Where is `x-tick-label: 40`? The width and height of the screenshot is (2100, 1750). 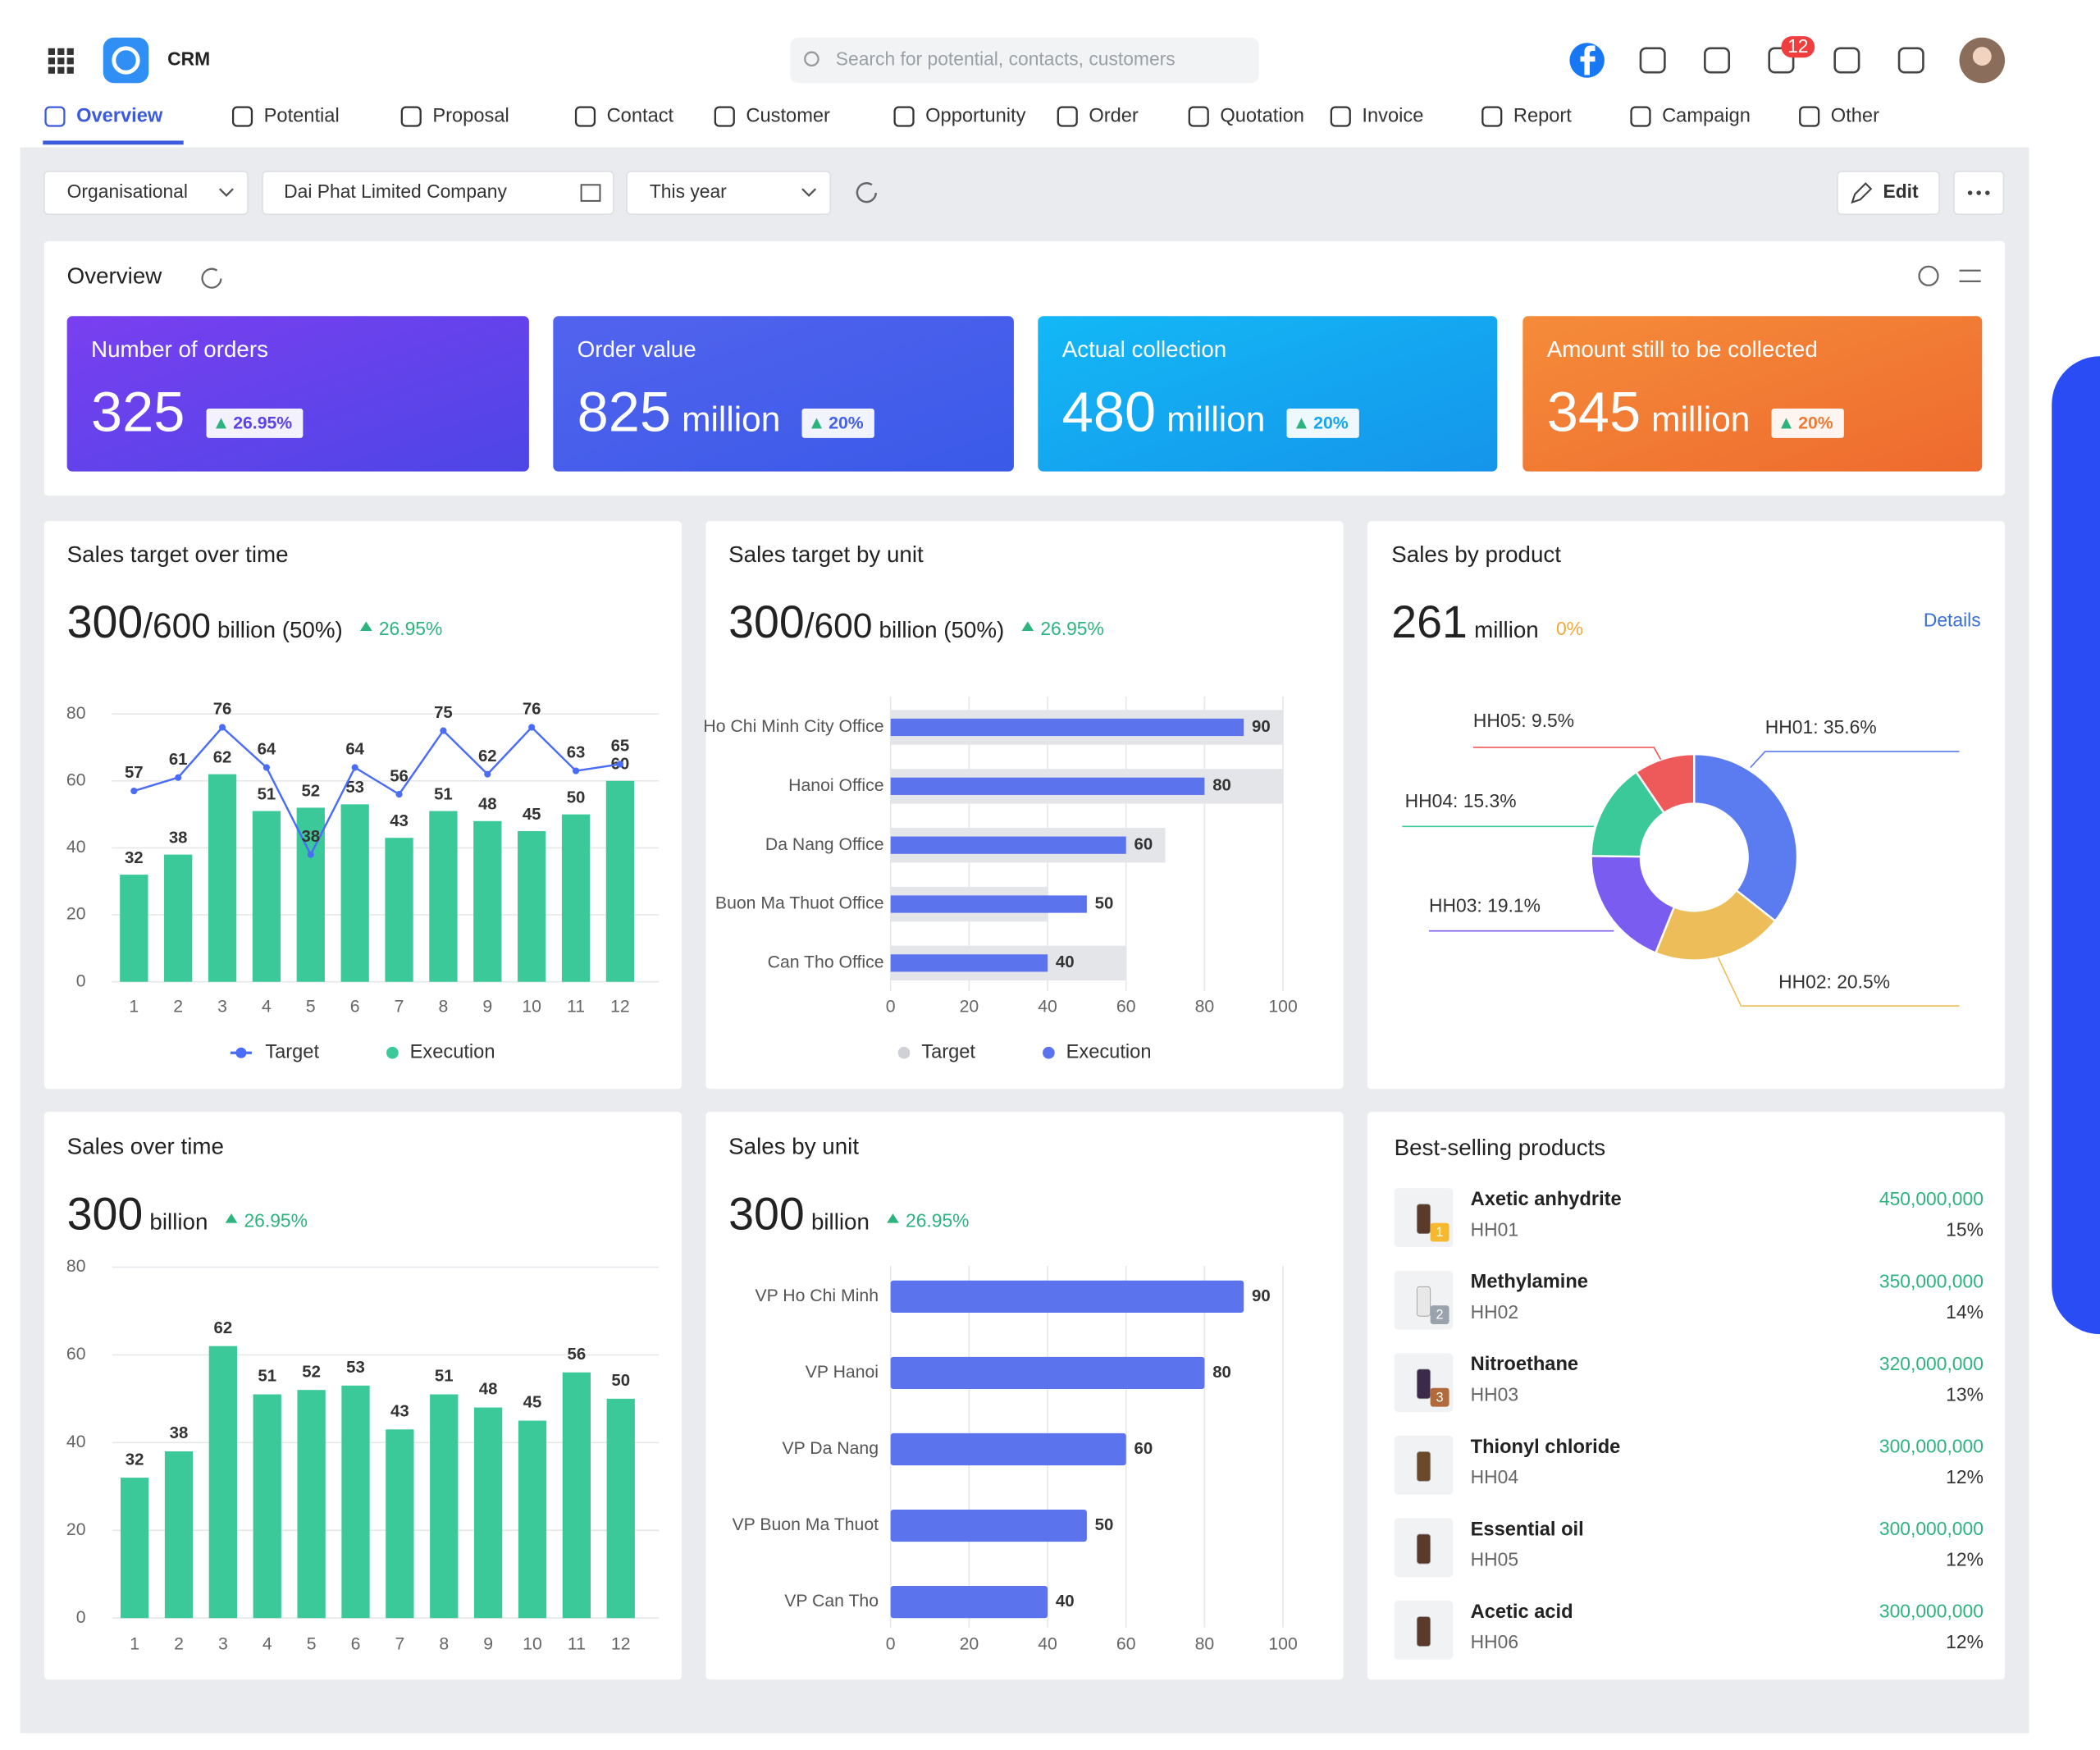 x-tick-label: 40 is located at coordinates (1047, 1643).